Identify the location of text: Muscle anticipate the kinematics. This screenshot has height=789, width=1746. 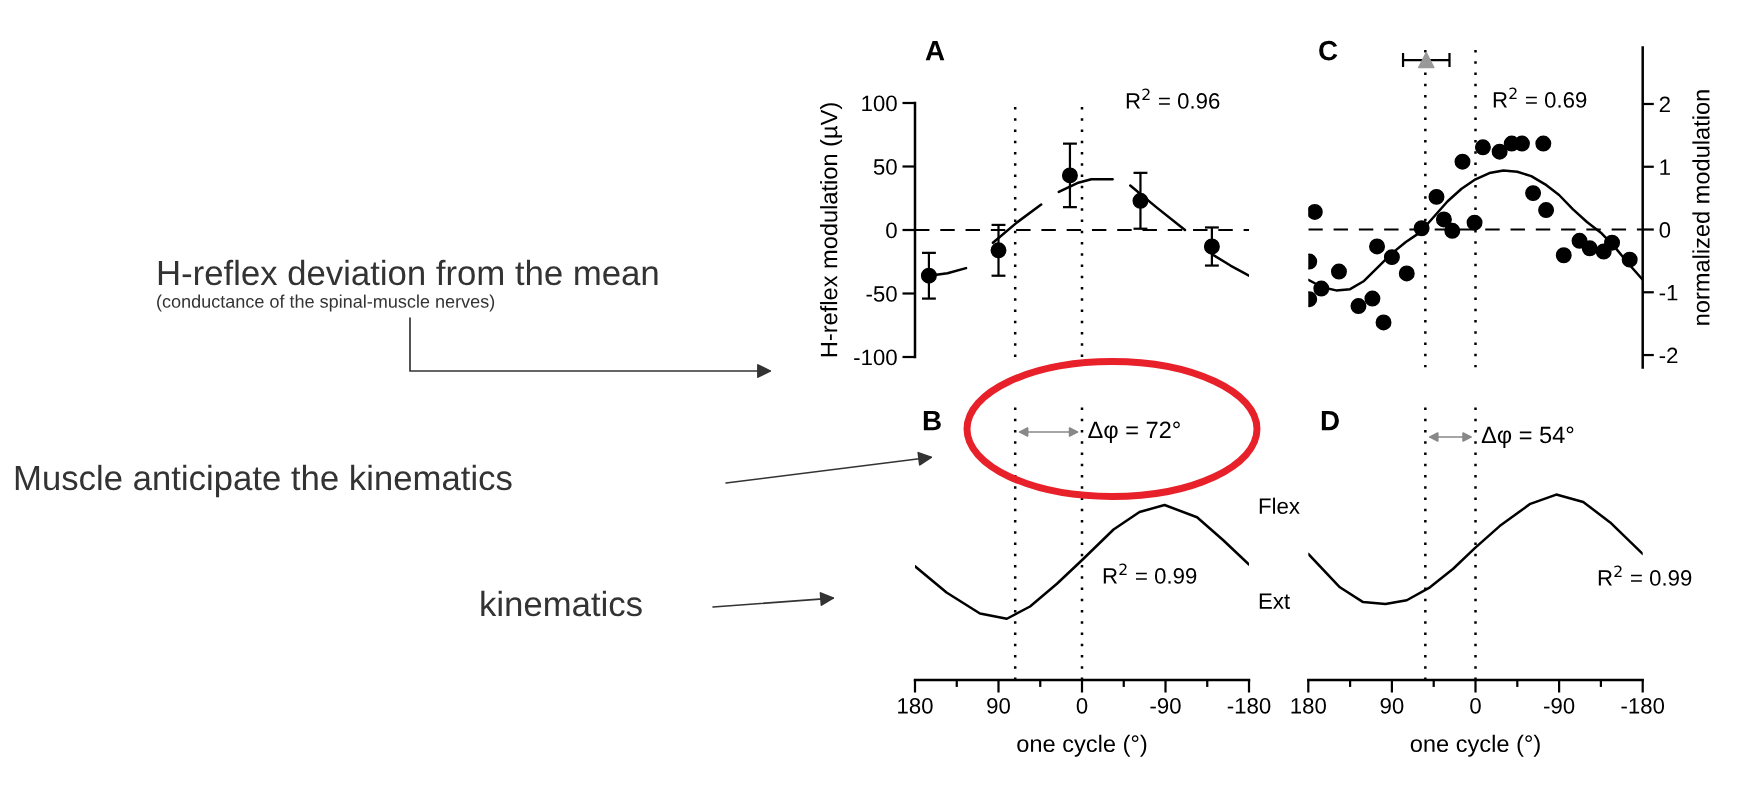
(263, 481).